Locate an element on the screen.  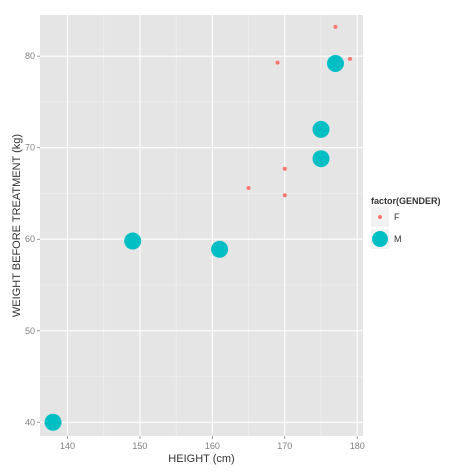
legend: factor(GENDER) F M is located at coordinates (406, 222).